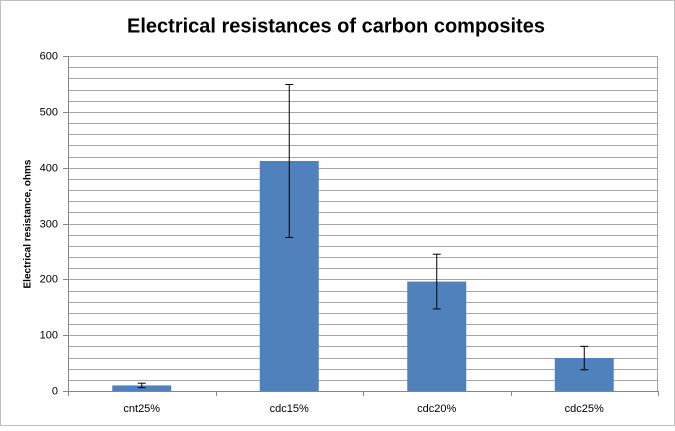 The width and height of the screenshot is (675, 431). I want to click on x-tick-label: cdc25%, so click(584, 409).